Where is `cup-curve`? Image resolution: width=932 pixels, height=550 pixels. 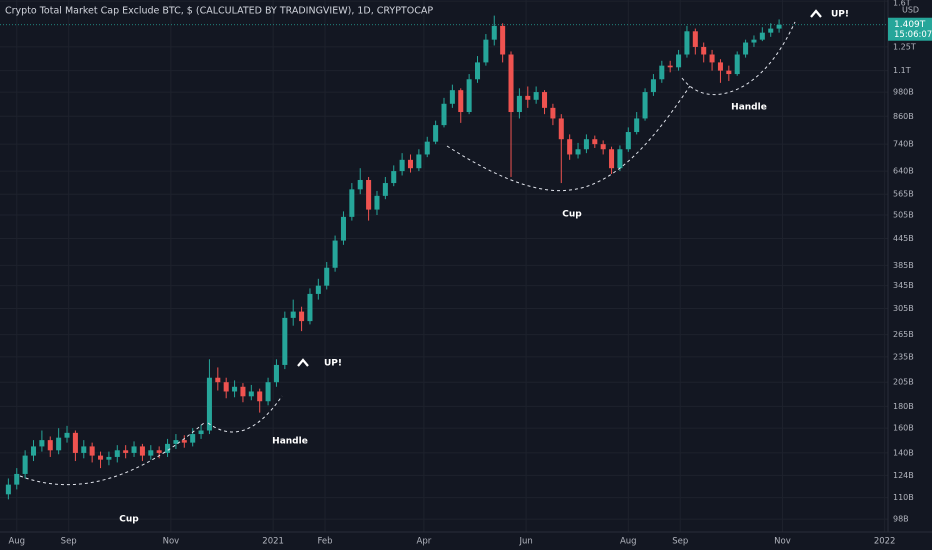 cup-curve is located at coordinates (568, 138).